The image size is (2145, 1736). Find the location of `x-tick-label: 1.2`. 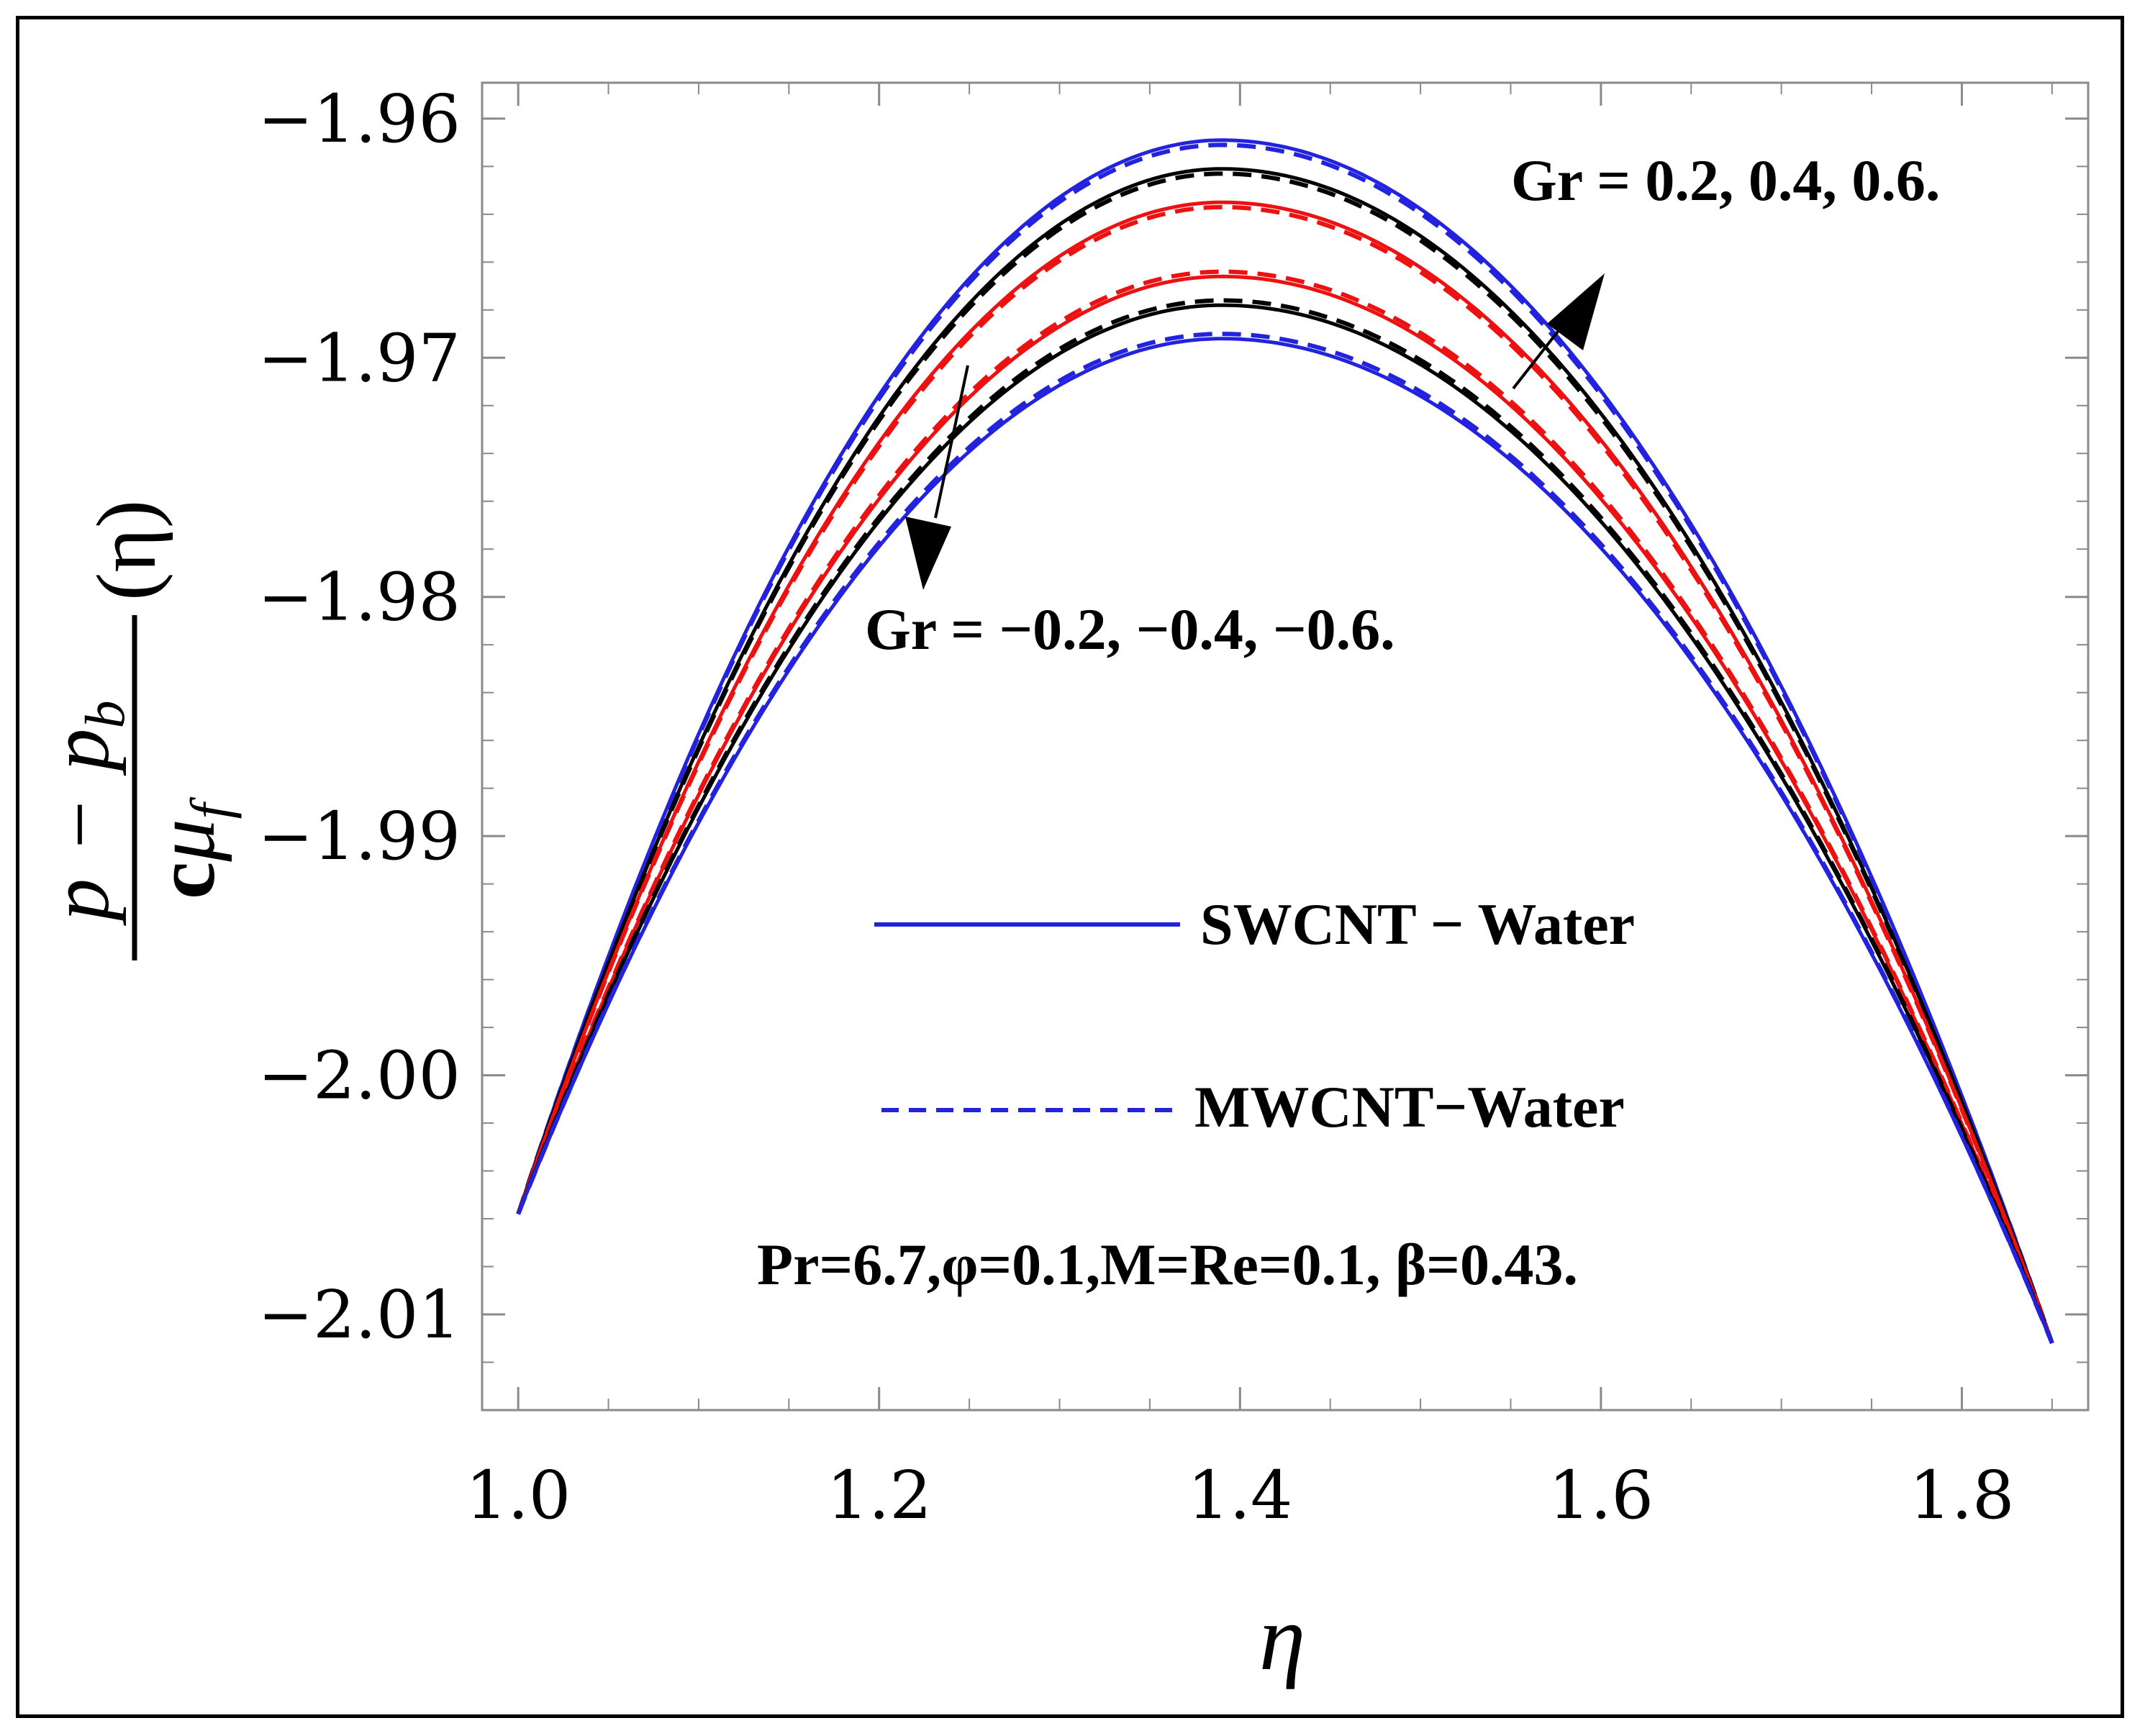

x-tick-label: 1.2 is located at coordinates (879, 1495).